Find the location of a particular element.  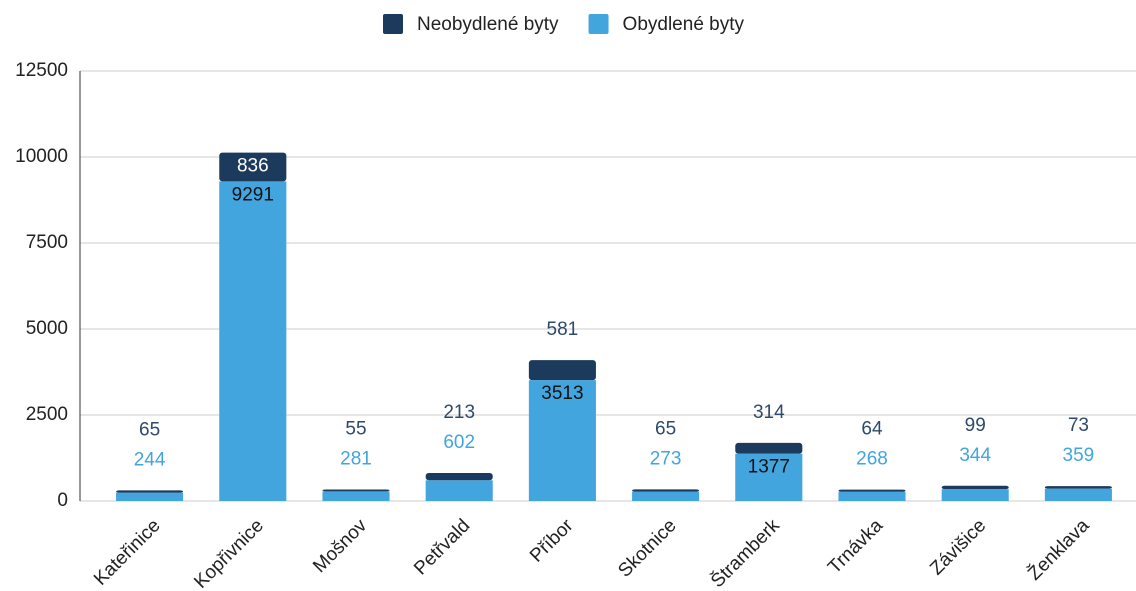

y-tick-label: 2500 is located at coordinates (47, 414).